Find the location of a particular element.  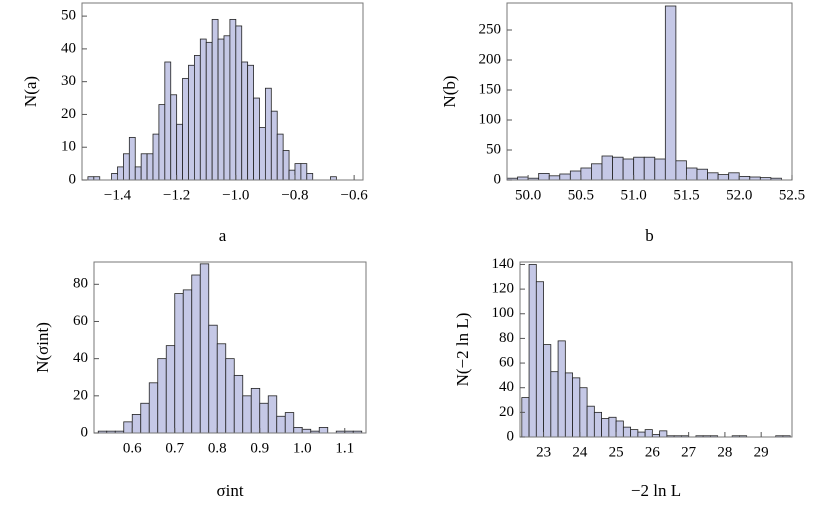

y-axis-label: N(b) is located at coordinates (449, 91).